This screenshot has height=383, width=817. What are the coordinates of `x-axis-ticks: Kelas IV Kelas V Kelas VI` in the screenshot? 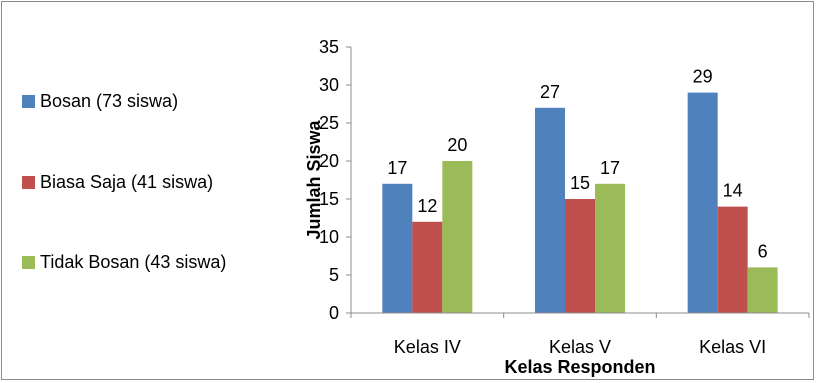 It's located at (580, 335).